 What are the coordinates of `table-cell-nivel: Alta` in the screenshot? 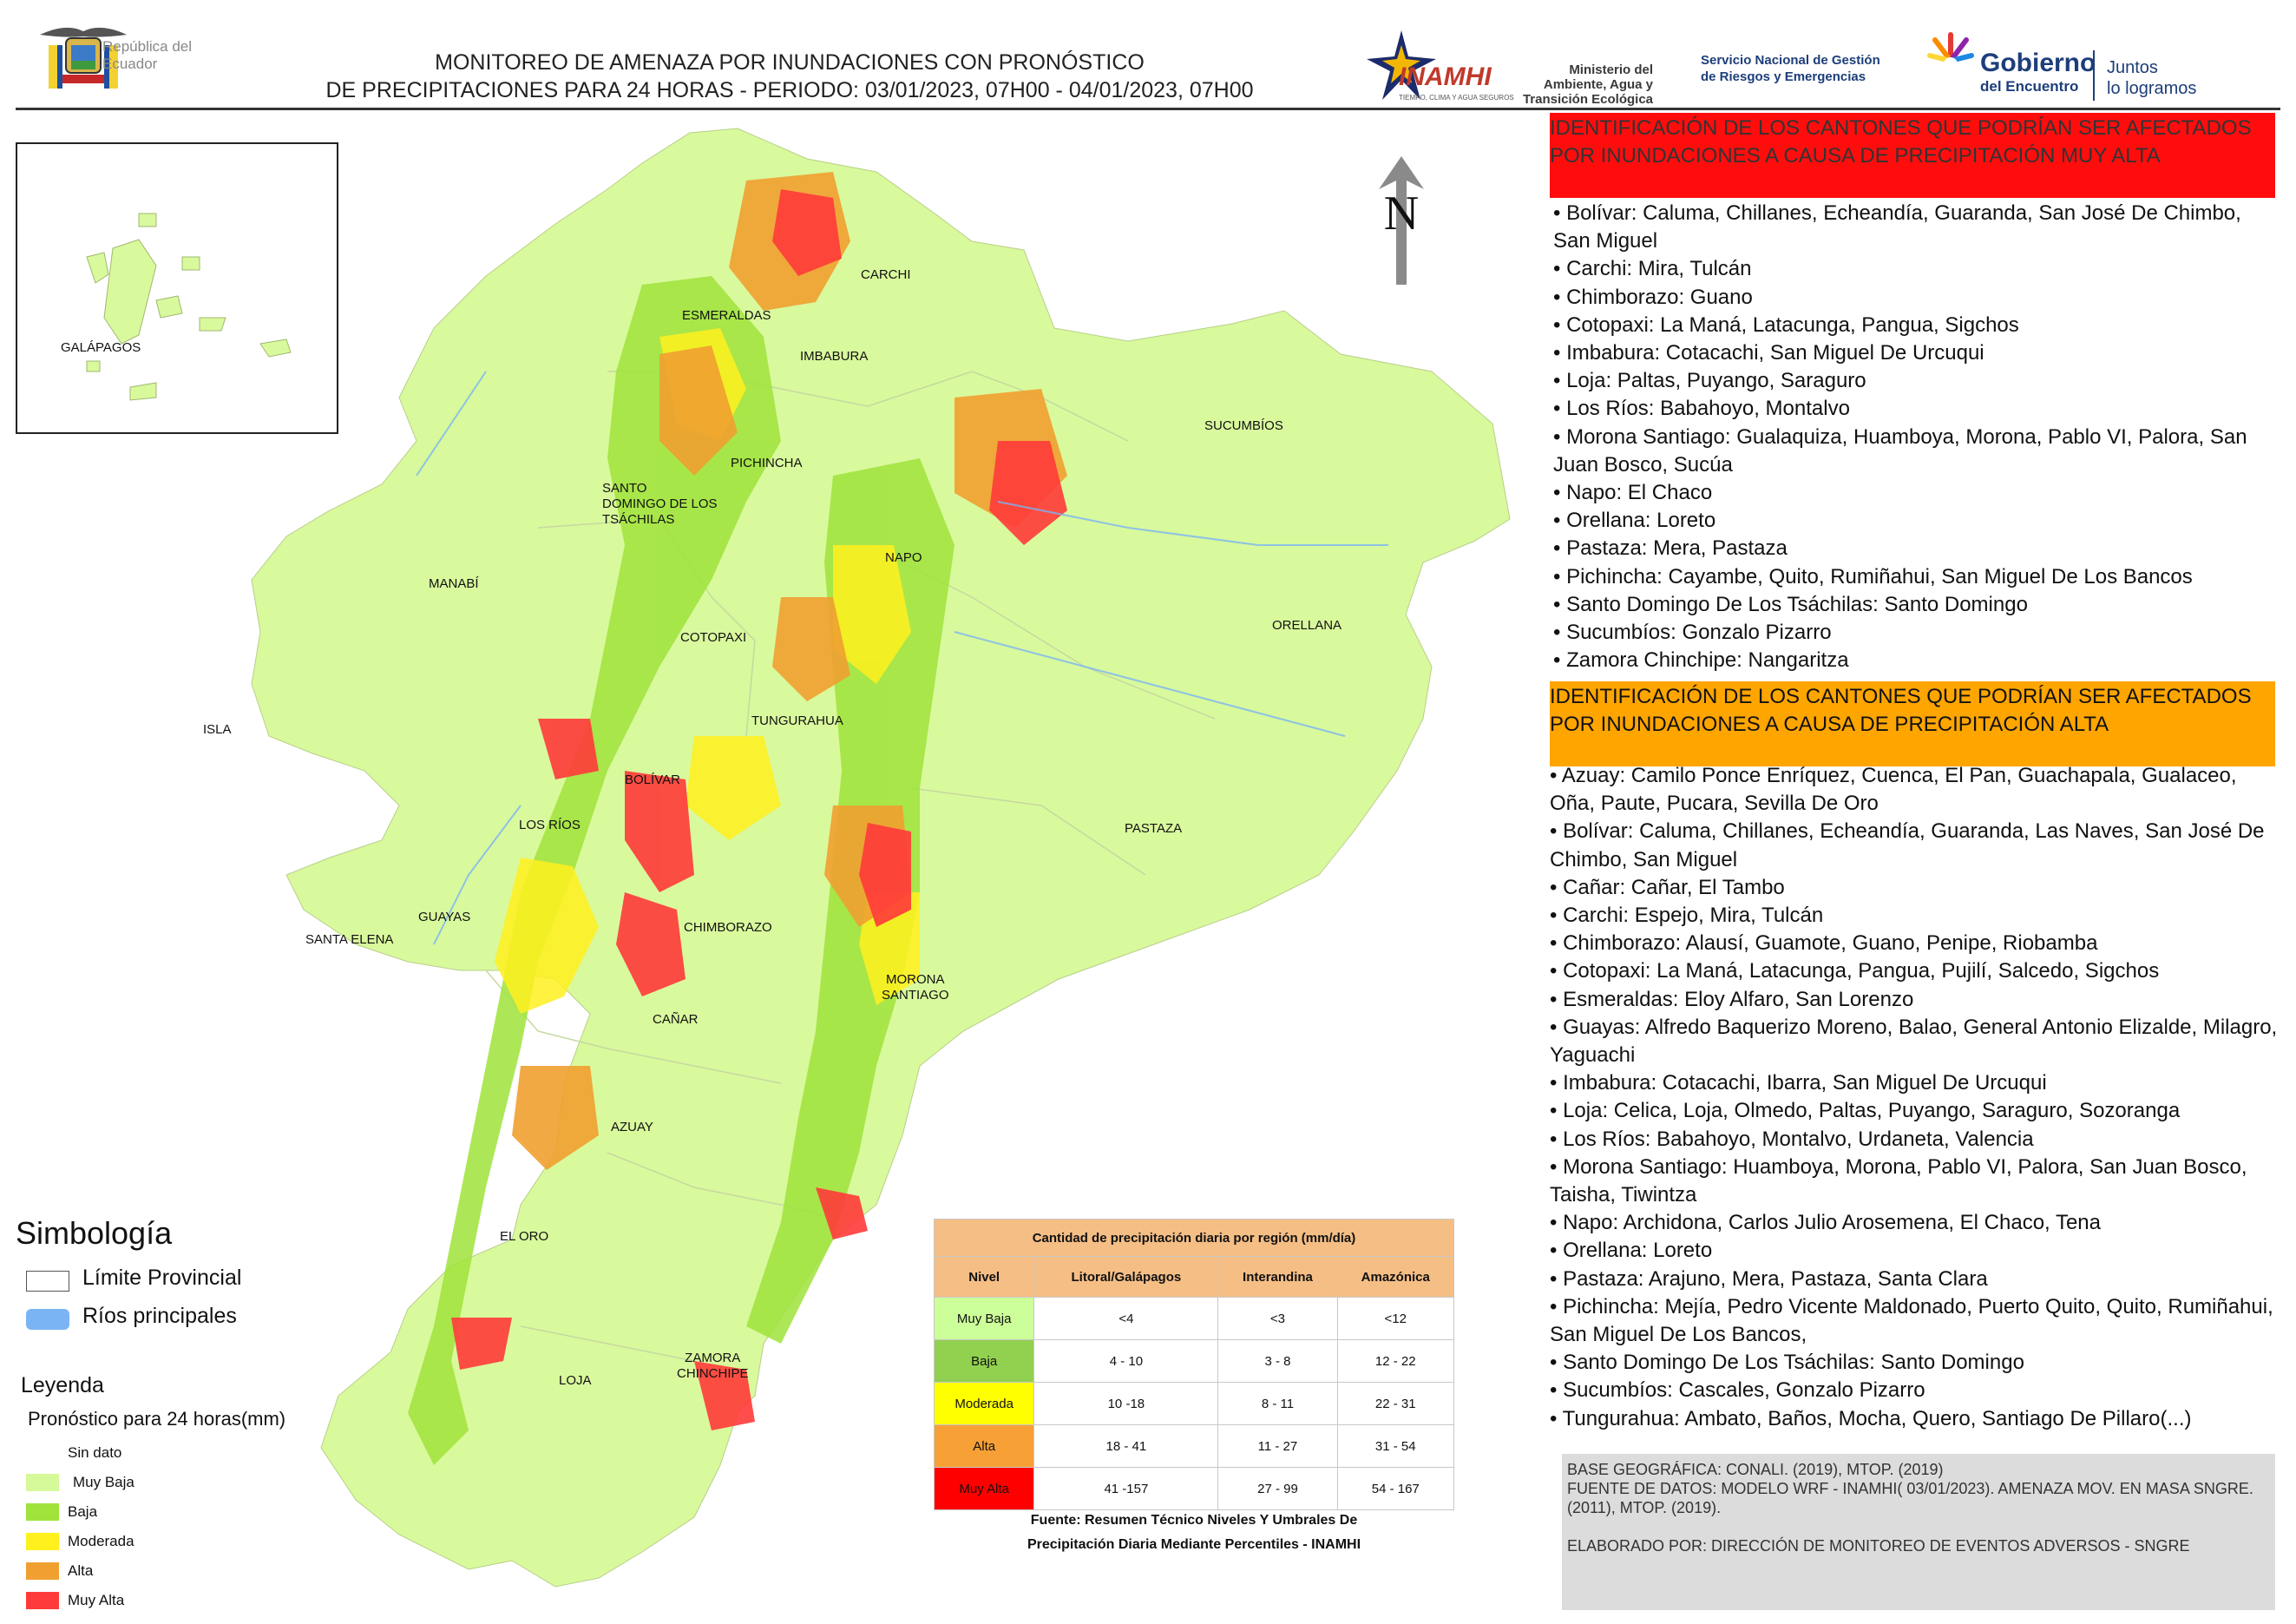 It's located at (984, 1446).